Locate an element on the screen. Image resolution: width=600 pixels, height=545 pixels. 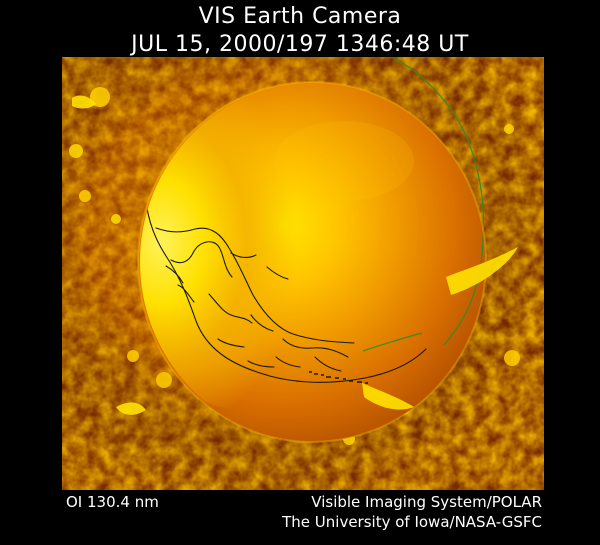
institution-label: The University of Iowa/NASA-GSFC is located at coordinates (412, 522).